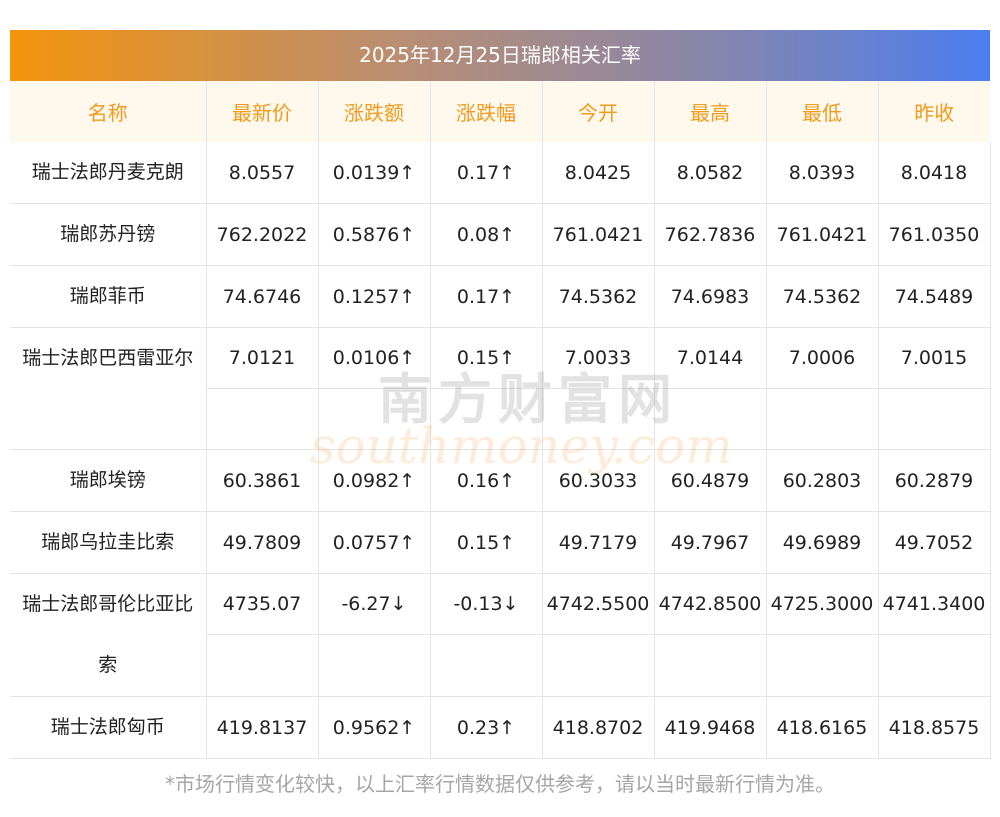  What do you see at coordinates (374, 111) in the screenshot?
I see `column-header-change: 涨跌额` at bounding box center [374, 111].